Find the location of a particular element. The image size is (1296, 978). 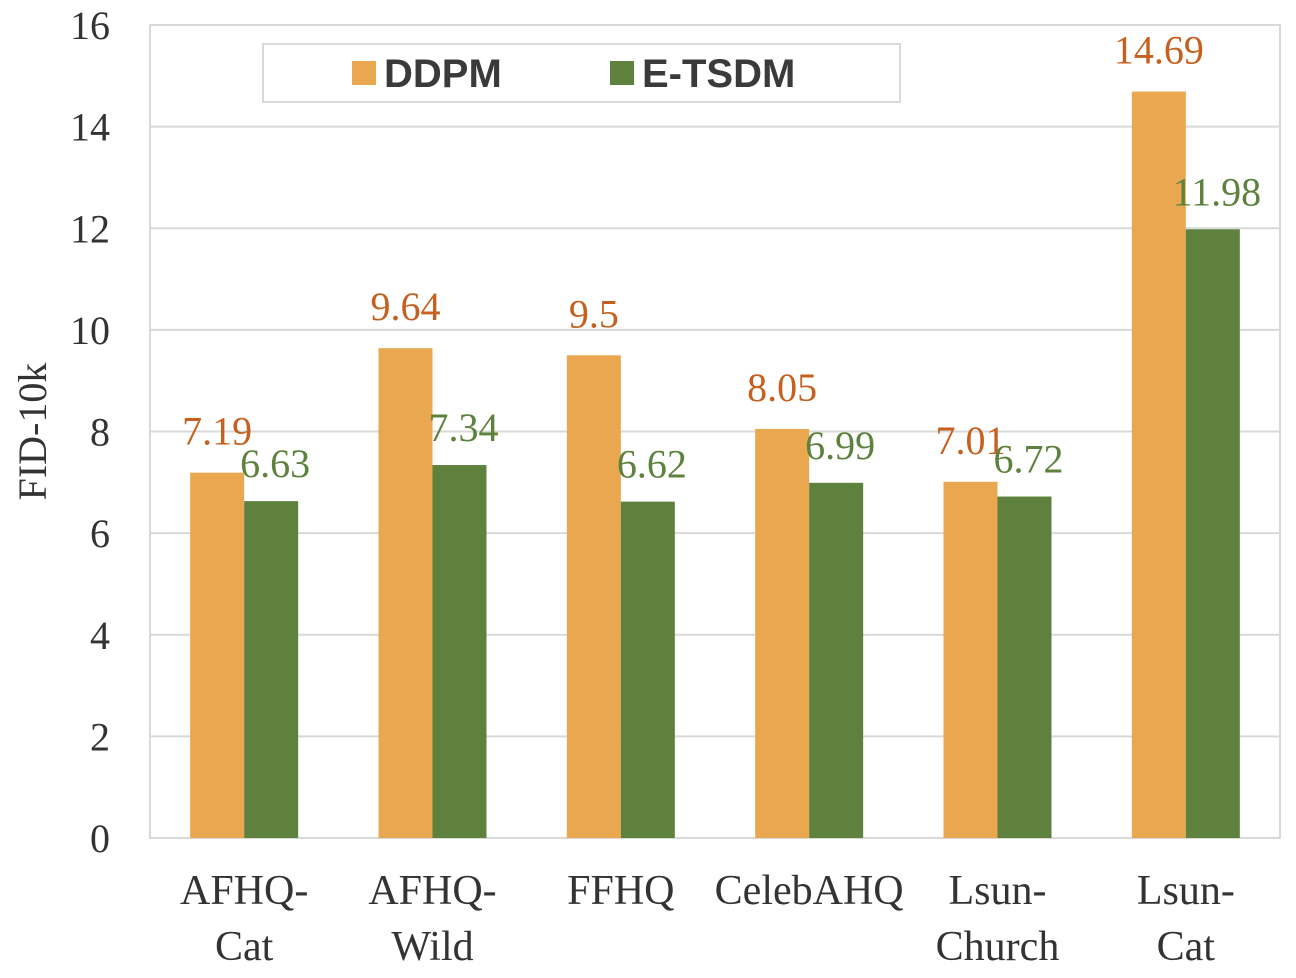

data-label-etsdm: 6.63 is located at coordinates (275, 463).